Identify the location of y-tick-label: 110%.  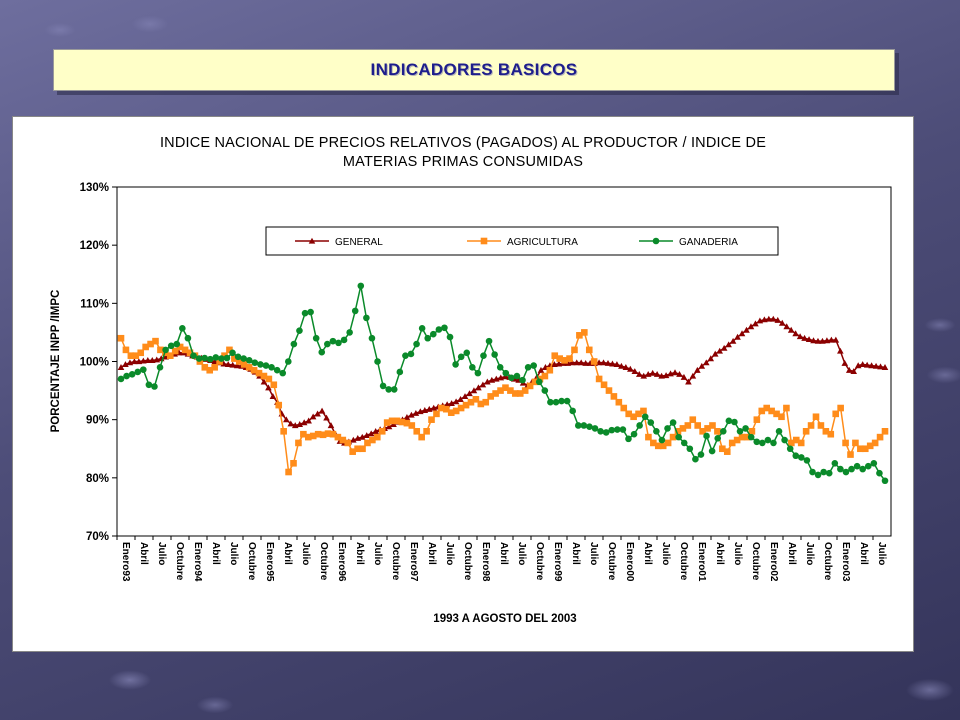
(94, 304).